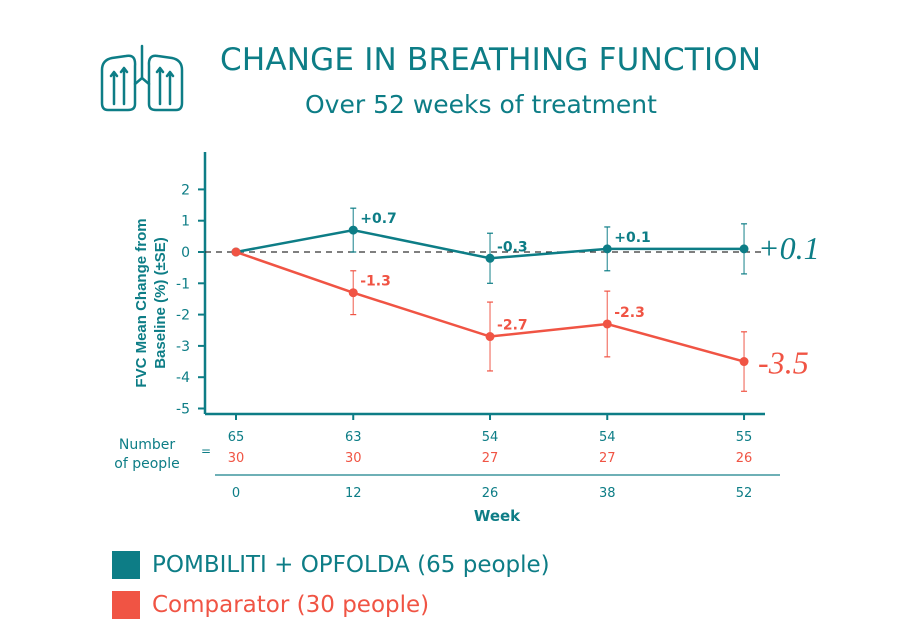 Image resolution: width=914 pixels, height=638 pixels. What do you see at coordinates (183, 284) in the screenshot?
I see `y-tick-label: -1` at bounding box center [183, 284].